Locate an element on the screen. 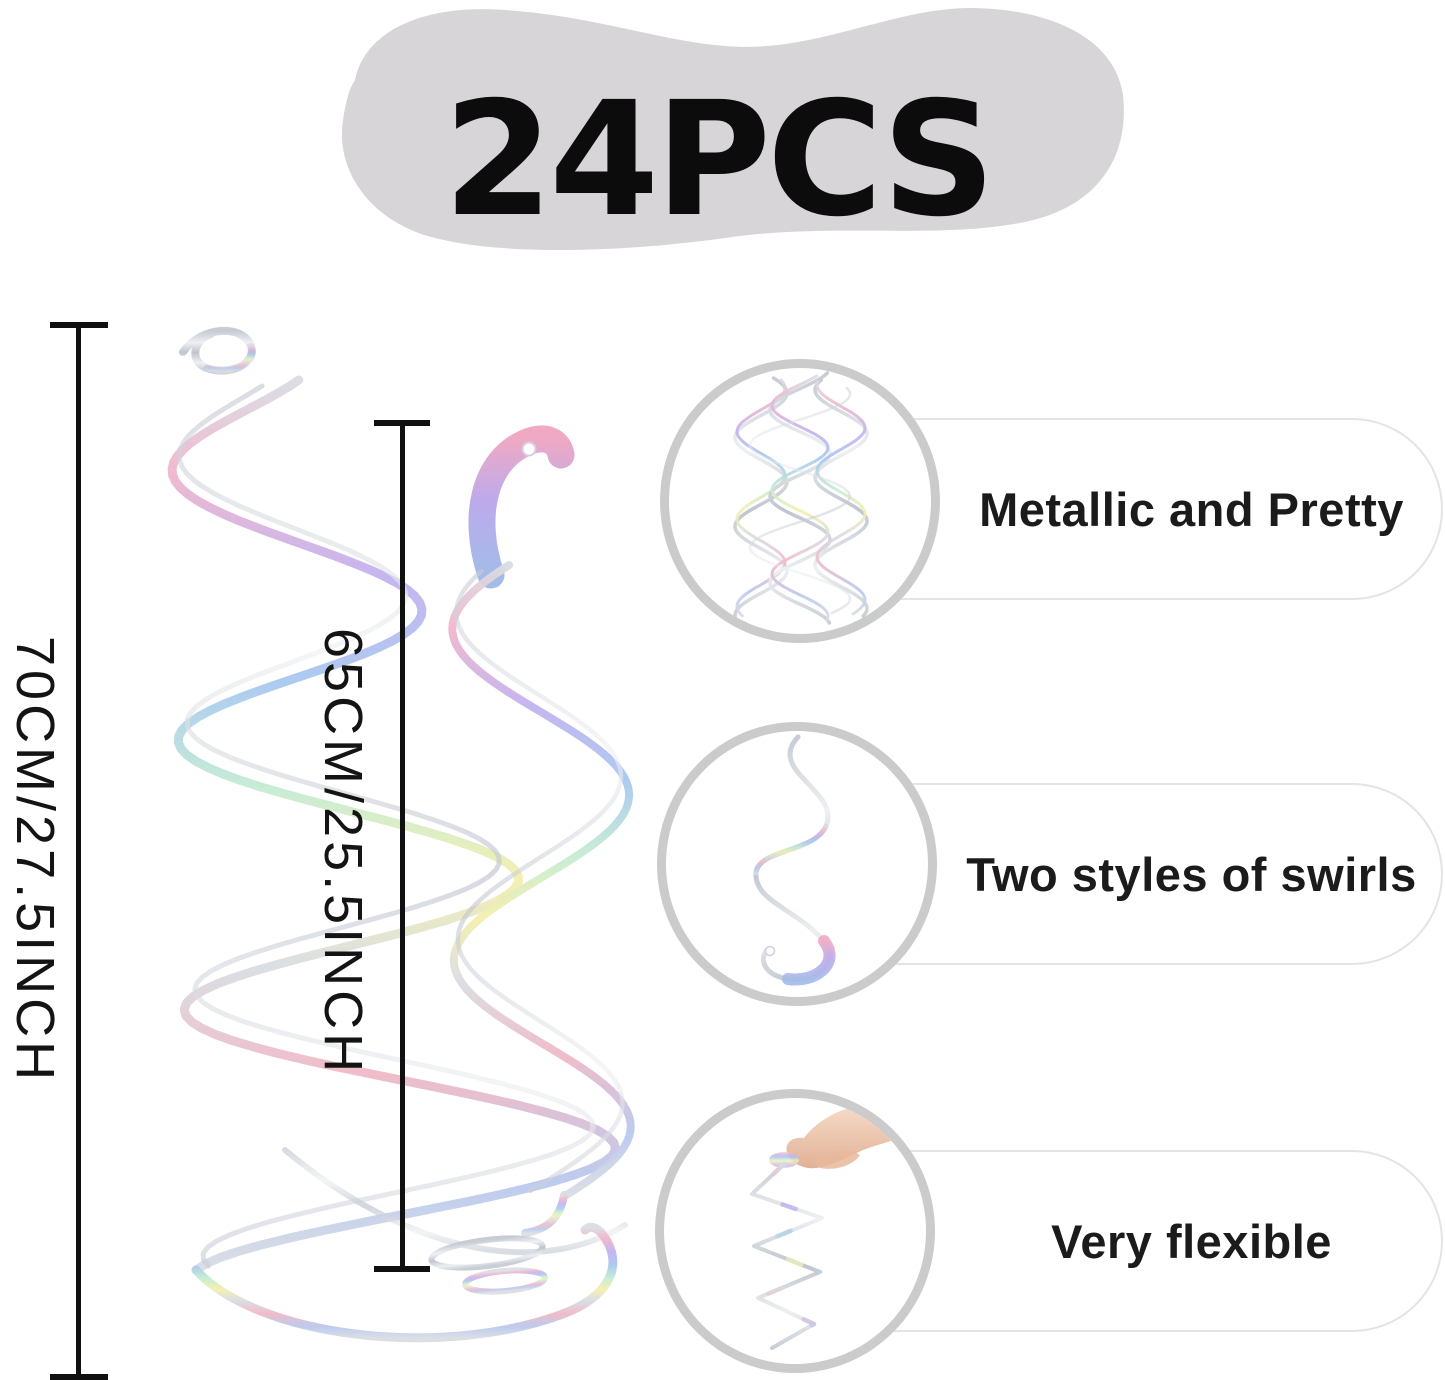 The height and width of the screenshot is (1380, 1445). feature-circle-flexible is located at coordinates (795, 1231).